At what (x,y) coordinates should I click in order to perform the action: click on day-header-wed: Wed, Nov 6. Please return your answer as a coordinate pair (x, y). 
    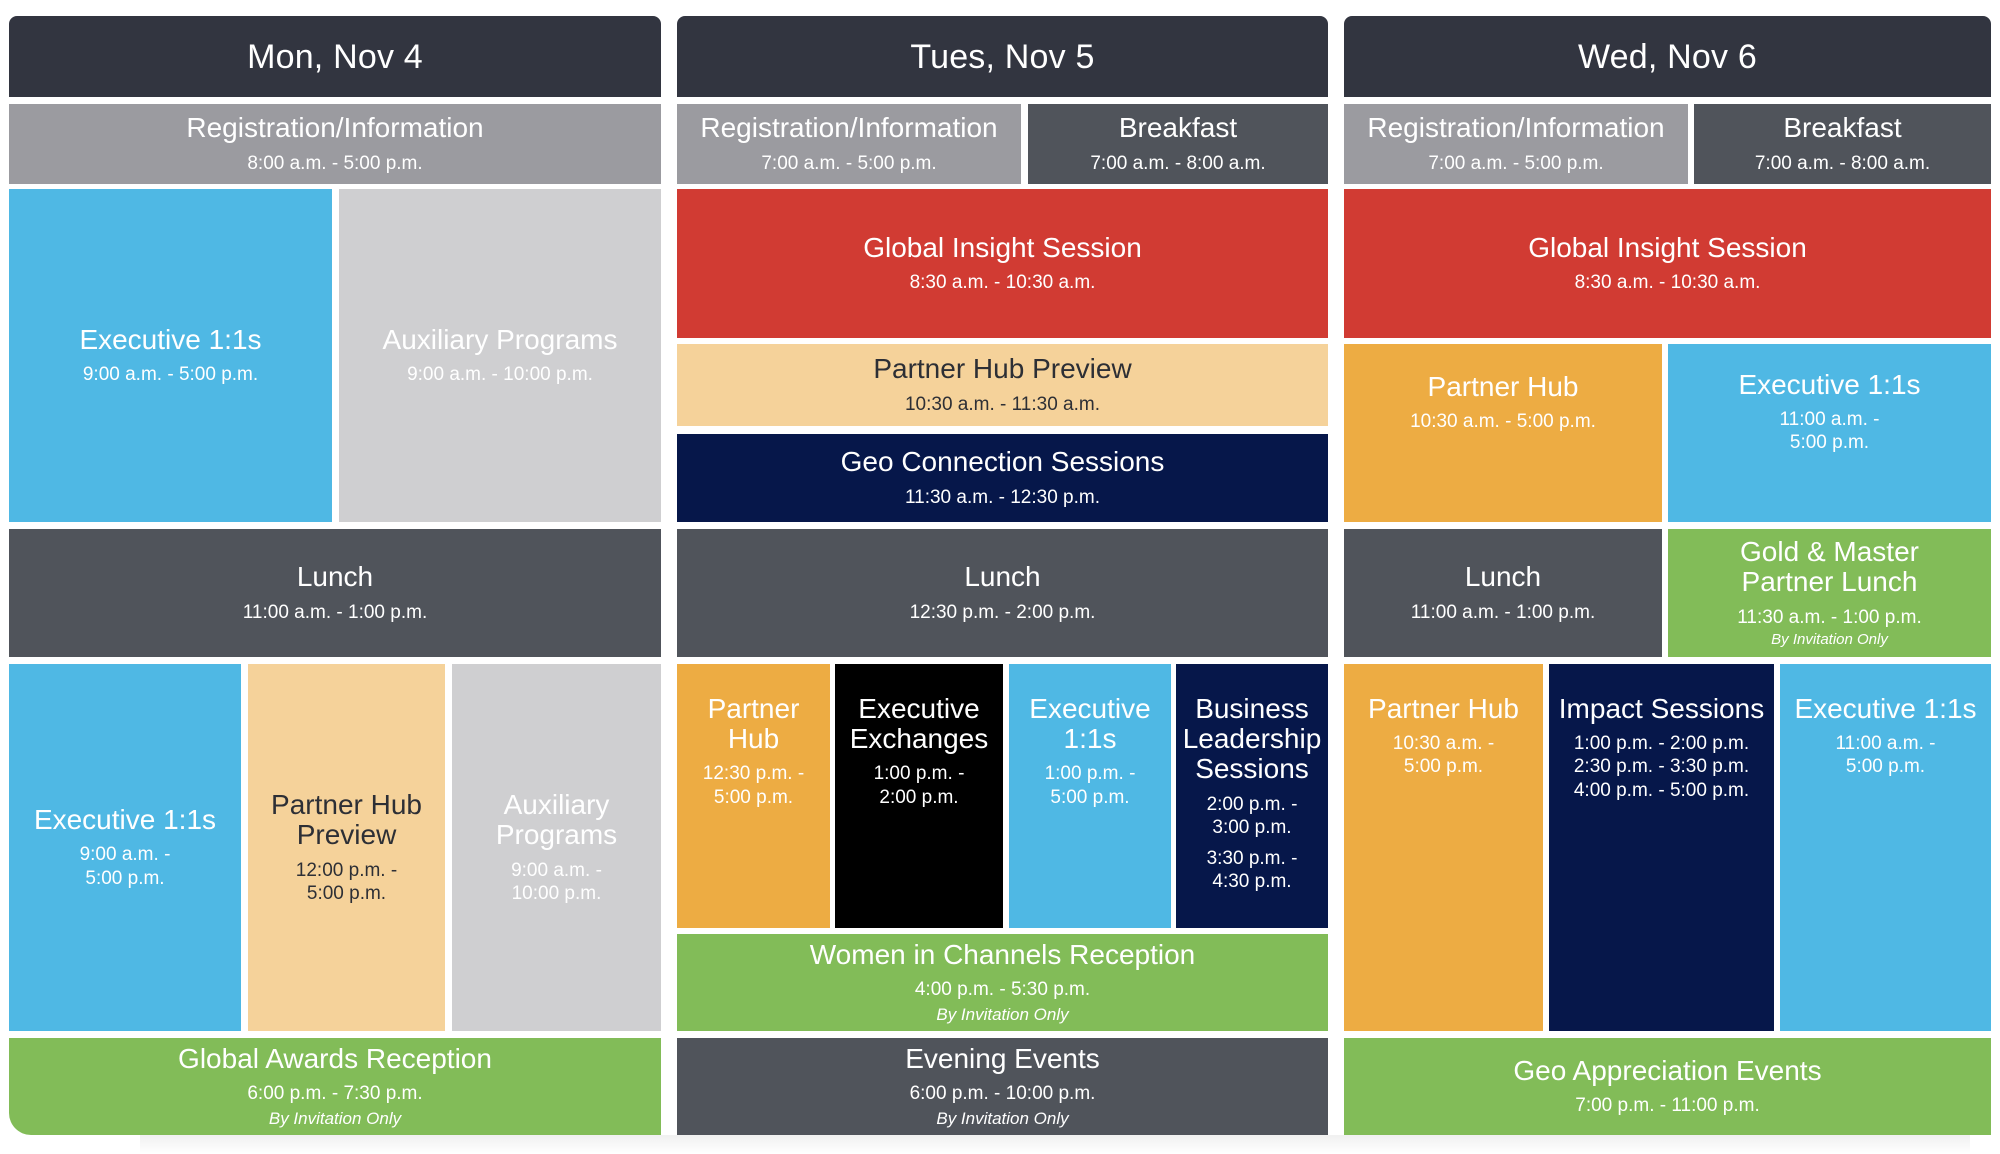
    Looking at the image, I should click on (1667, 56).